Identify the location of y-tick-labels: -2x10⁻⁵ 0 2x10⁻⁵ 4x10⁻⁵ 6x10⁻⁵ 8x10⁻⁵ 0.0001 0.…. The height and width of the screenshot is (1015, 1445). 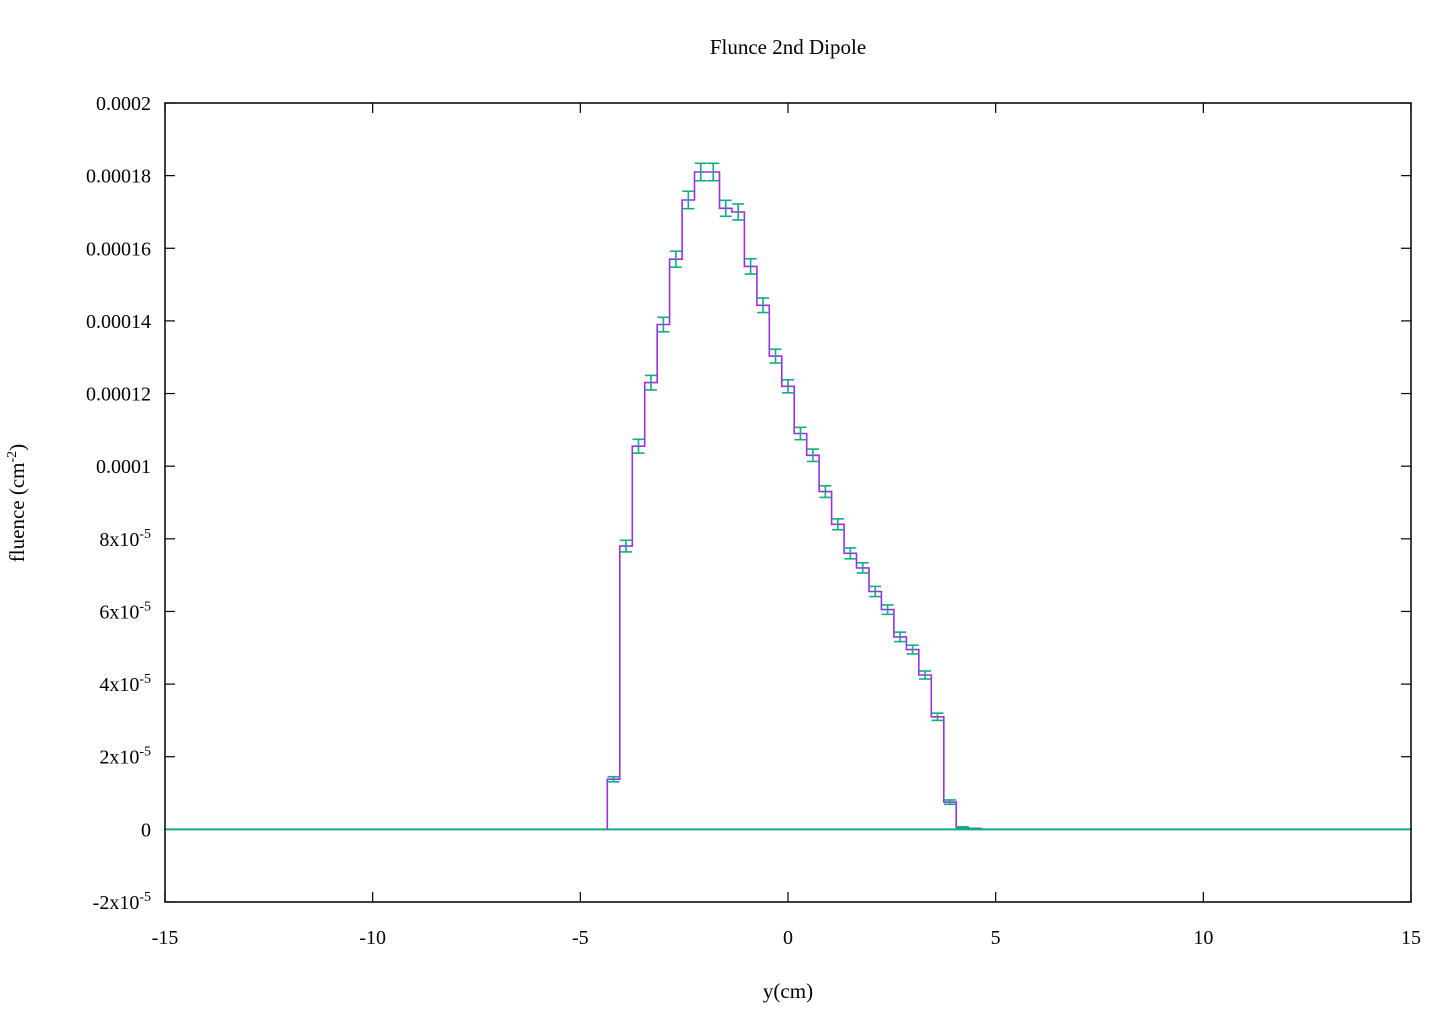
(118, 503).